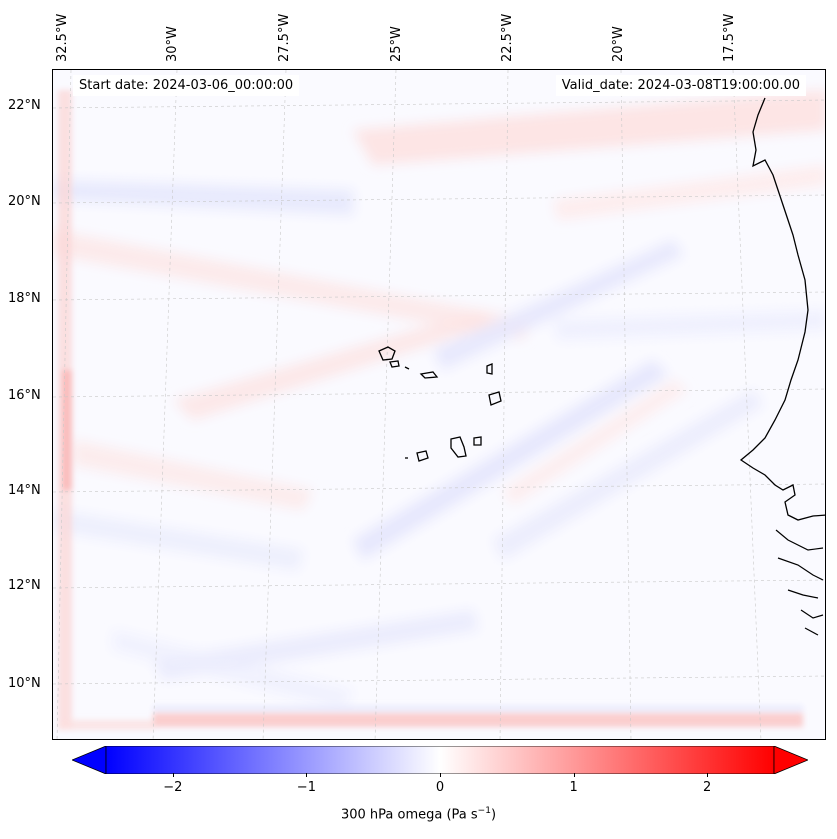 The width and height of the screenshot is (837, 839). Describe the element at coordinates (24, 105) in the screenshot. I see `latitude-label: 22°N` at that location.